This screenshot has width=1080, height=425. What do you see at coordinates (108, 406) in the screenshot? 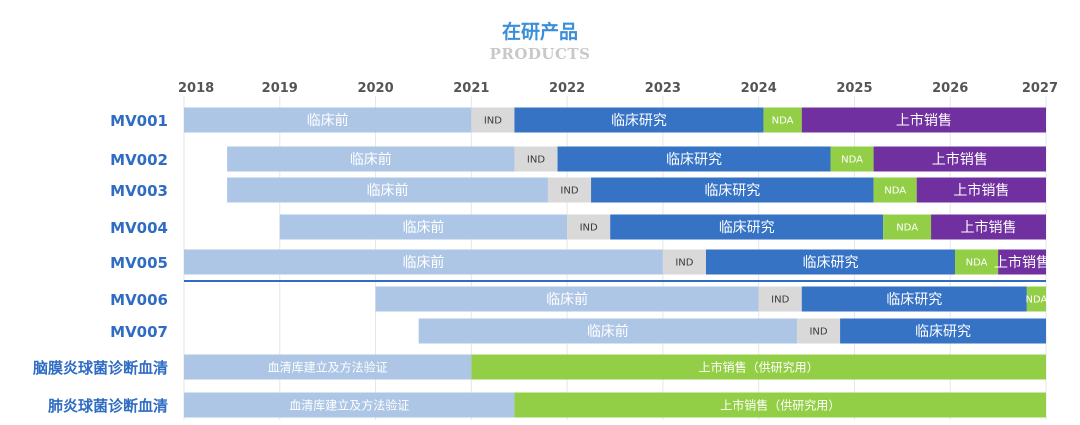
I see `row-label: 肺炎球菌诊断血清` at bounding box center [108, 406].